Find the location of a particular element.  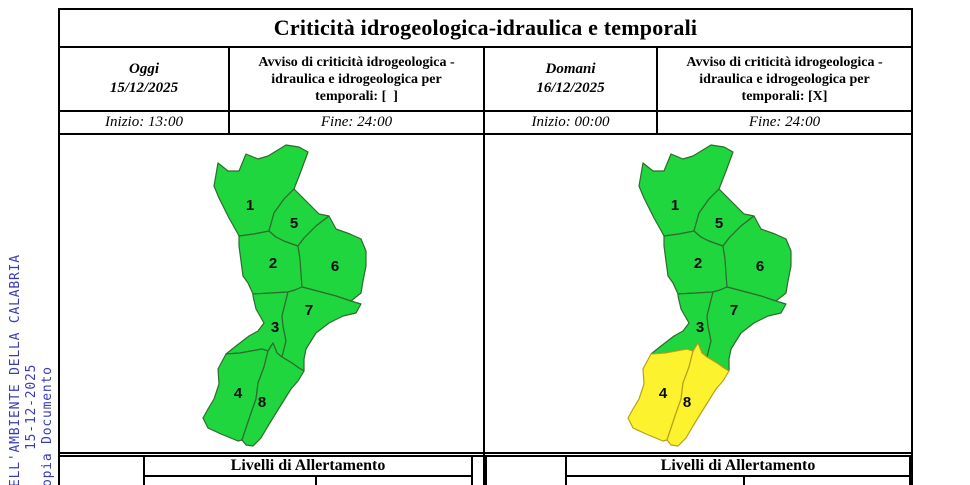

calabria-map-today: 1 2 3 4 5 6 7 8 is located at coordinates (284, 295).